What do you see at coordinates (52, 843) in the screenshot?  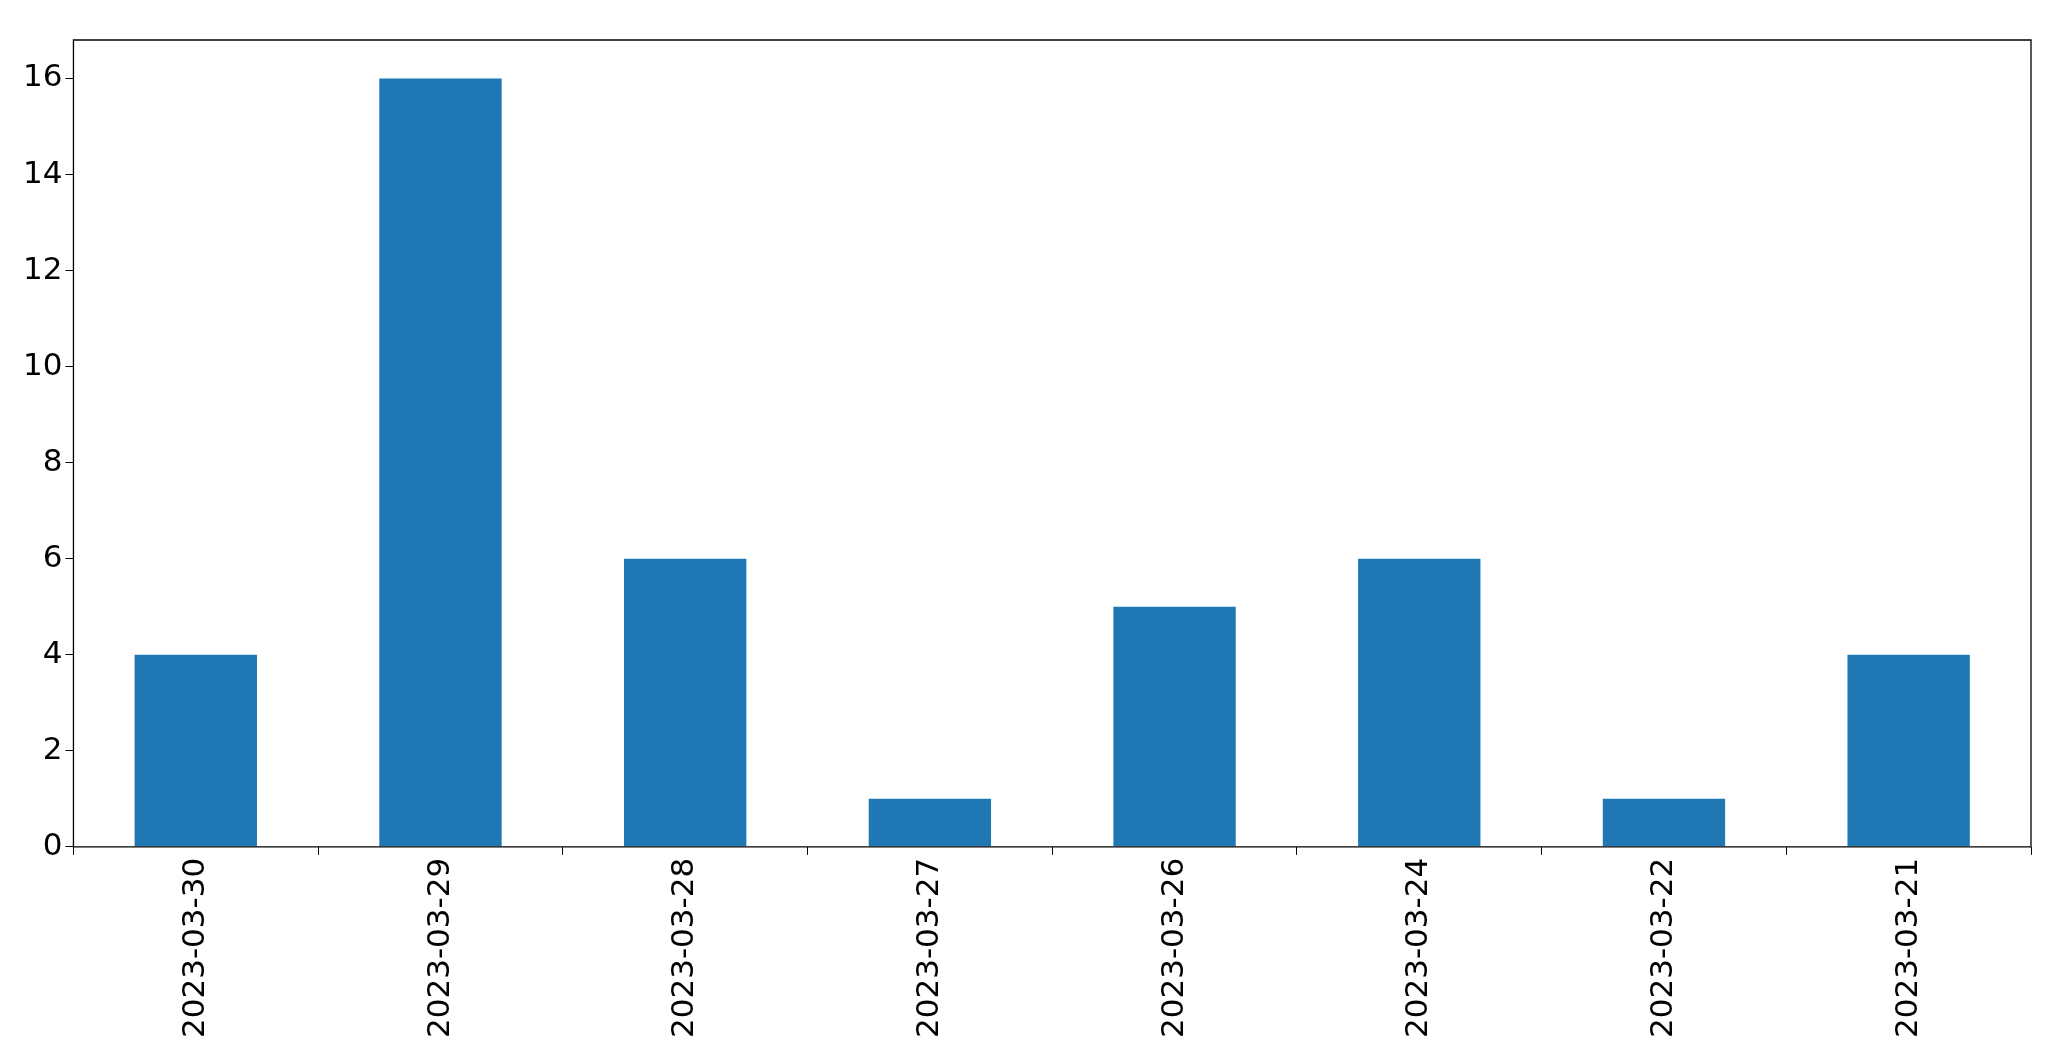 I see `y-tick-label: 0` at bounding box center [52, 843].